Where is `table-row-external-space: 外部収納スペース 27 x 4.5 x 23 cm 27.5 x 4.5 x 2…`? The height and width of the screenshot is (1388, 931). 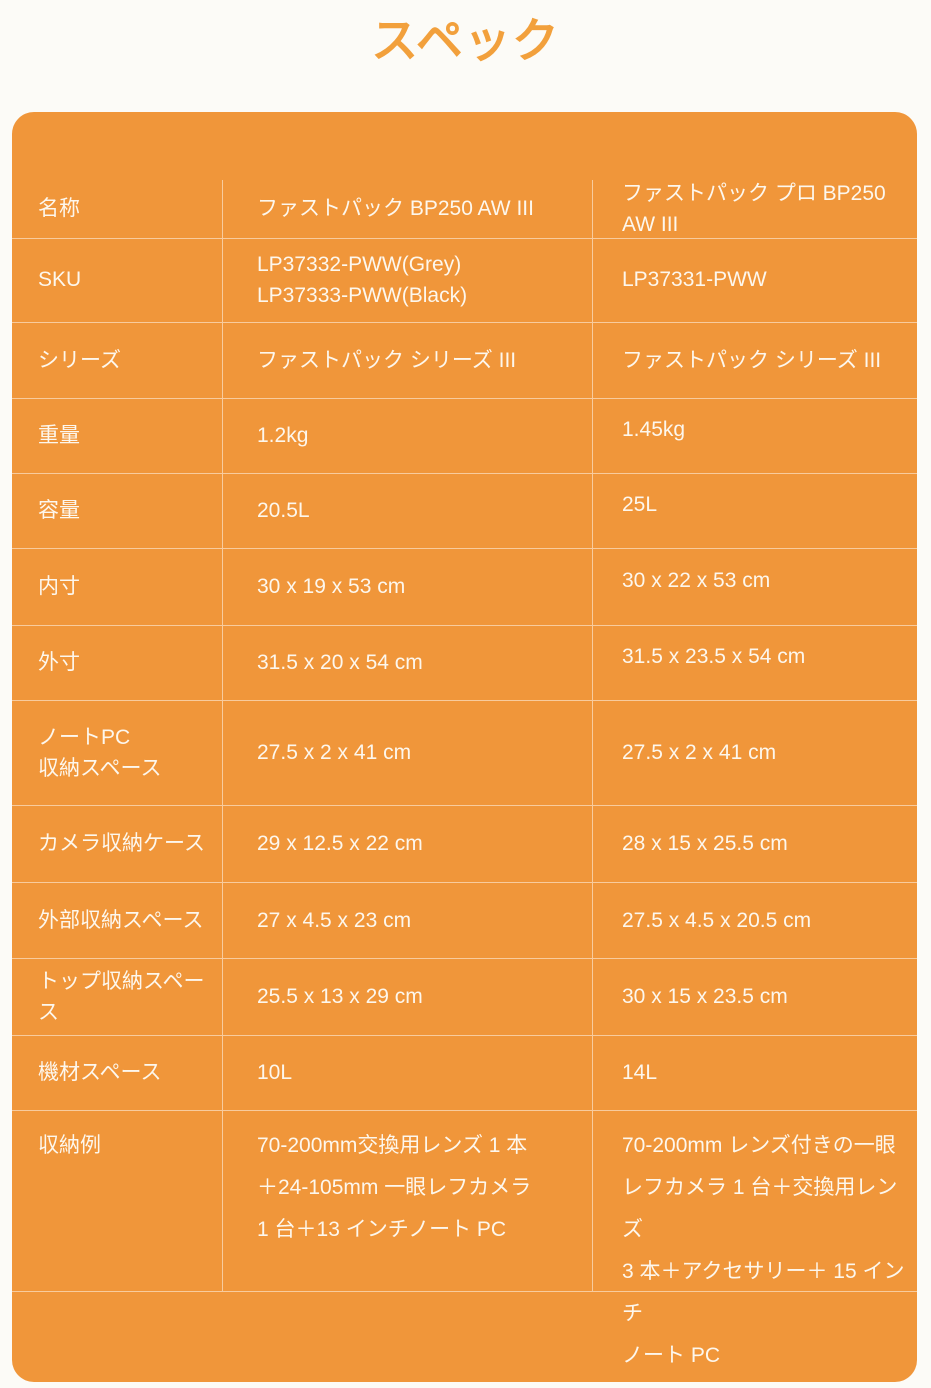
table-row-external-space: 外部収納スペース 27 x 4.5 x 23 cm 27.5 x 4.5 x 2… is located at coordinates (464, 920).